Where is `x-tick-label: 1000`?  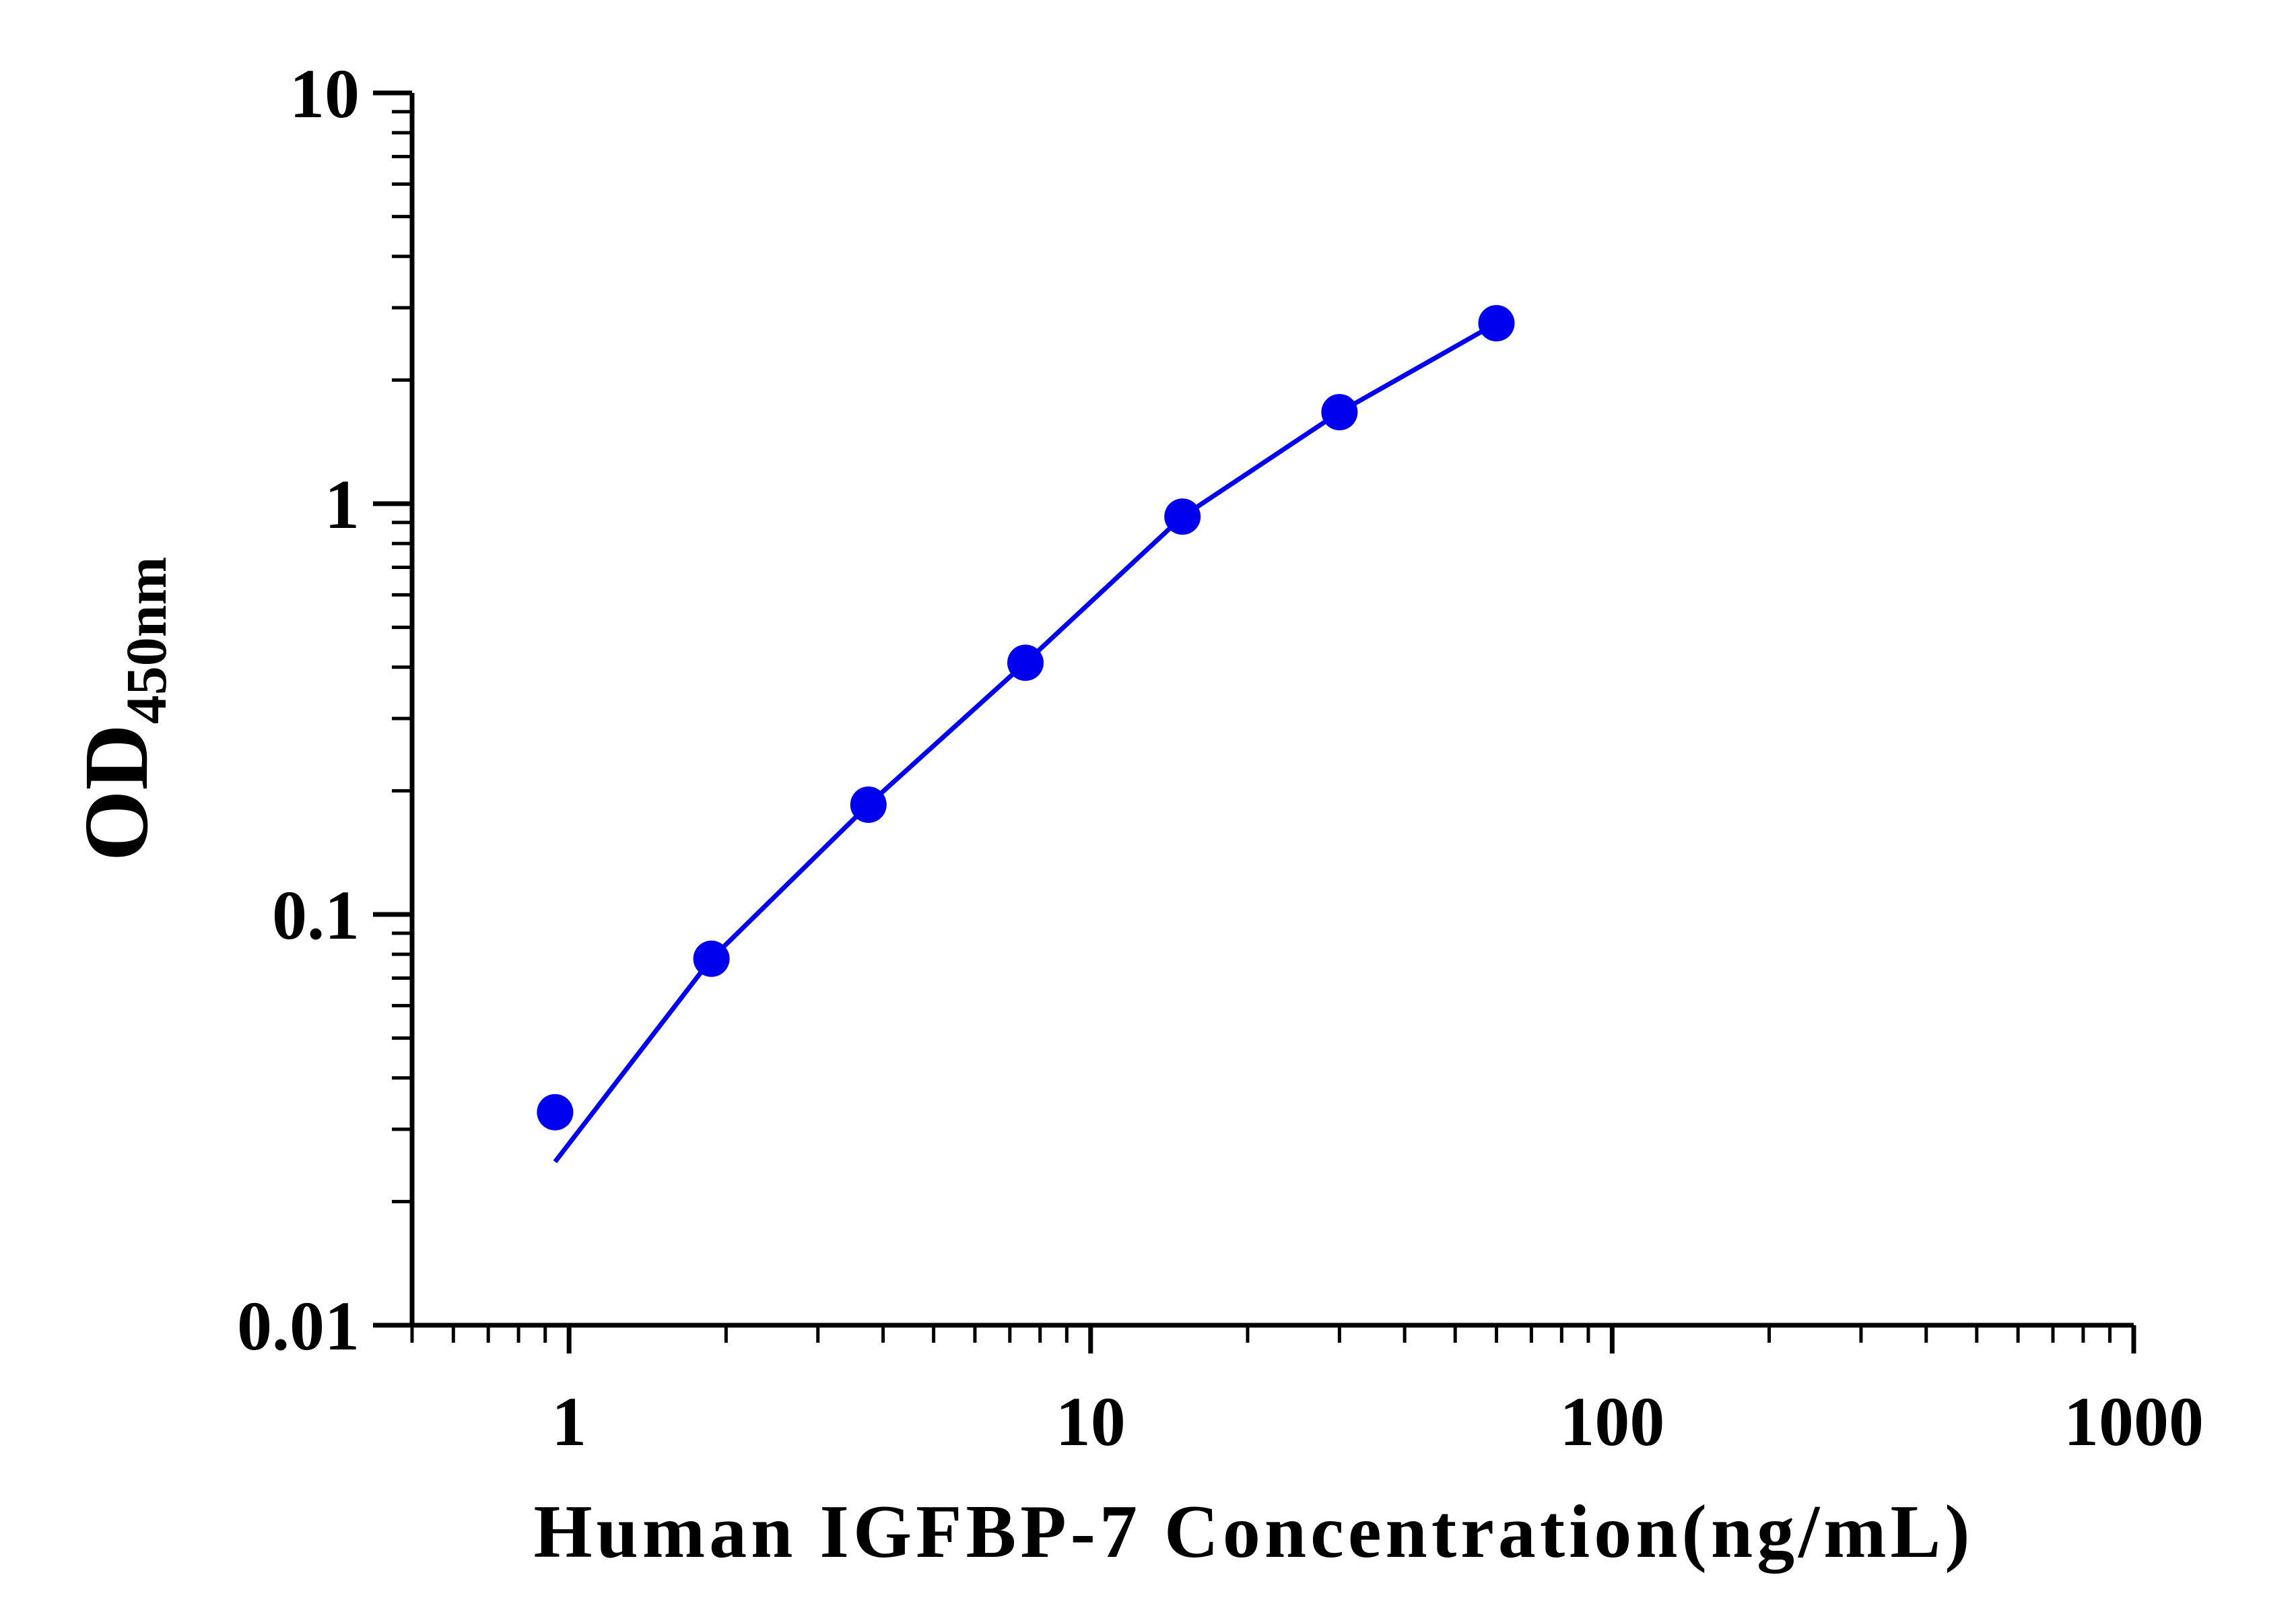
x-tick-label: 1000 is located at coordinates (2134, 1422).